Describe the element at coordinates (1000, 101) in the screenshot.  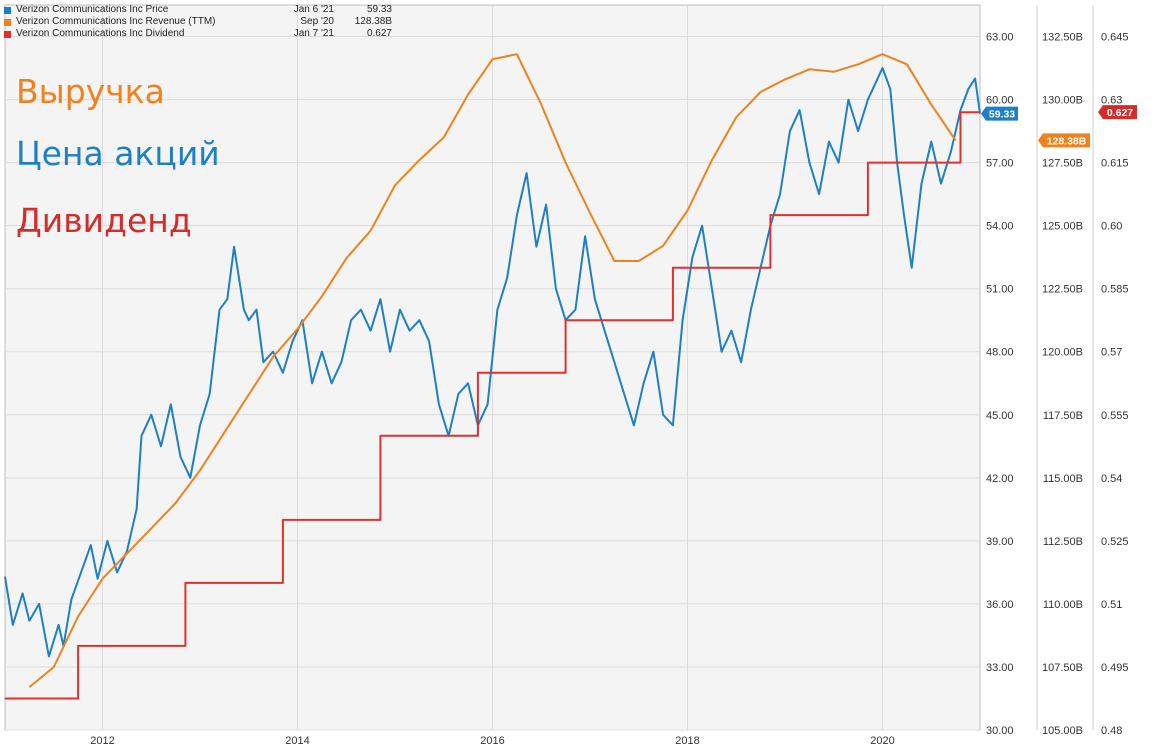
I see `price-tick-label: 60.00` at that location.